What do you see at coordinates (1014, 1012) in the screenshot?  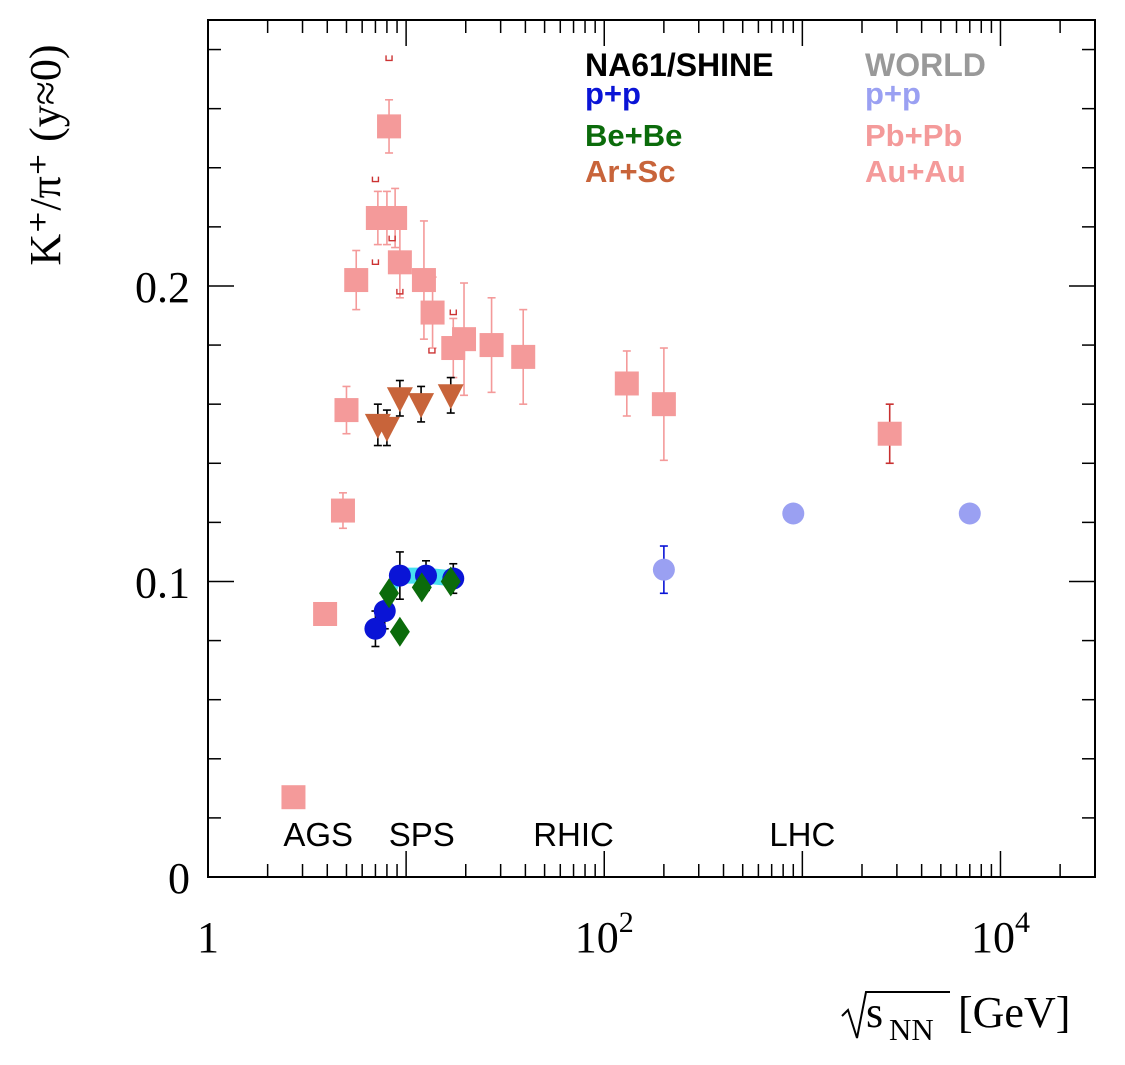 I see `x-axis-title-unit: [GeV]` at bounding box center [1014, 1012].